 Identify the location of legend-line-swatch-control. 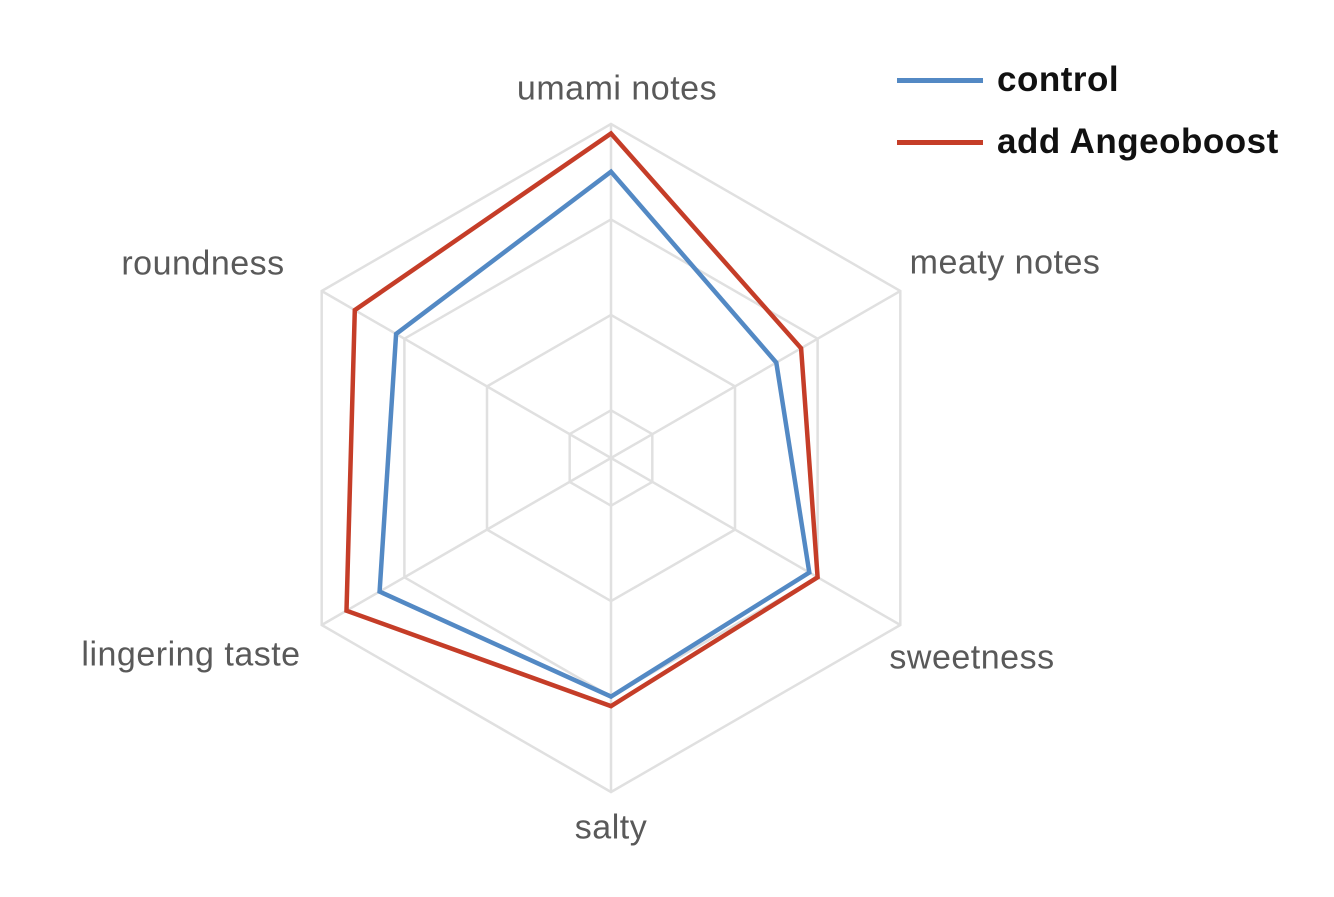
(940, 80).